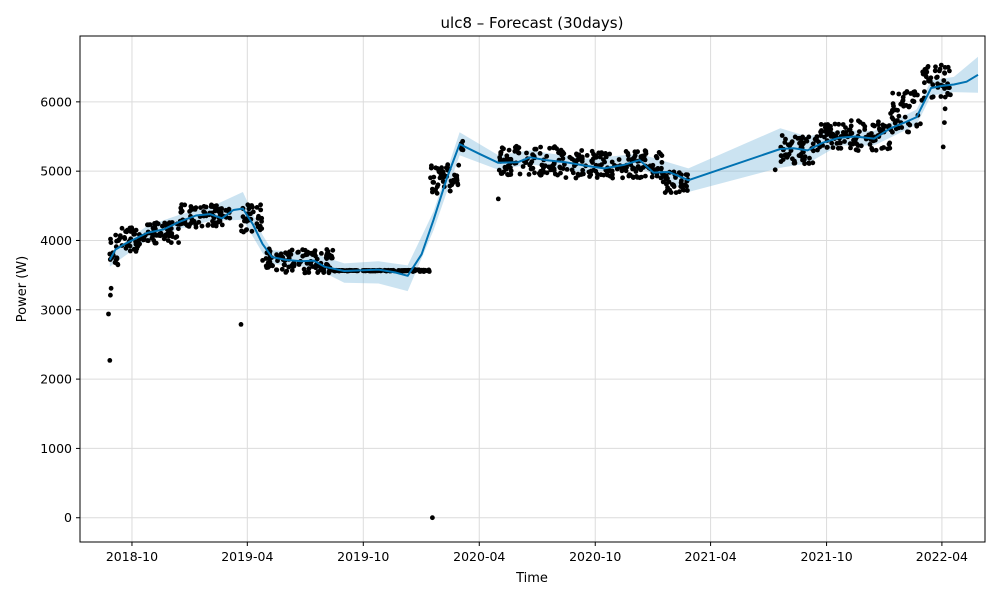 The height and width of the screenshot is (600, 1000). I want to click on y-tick-label: 6000, so click(56, 101).